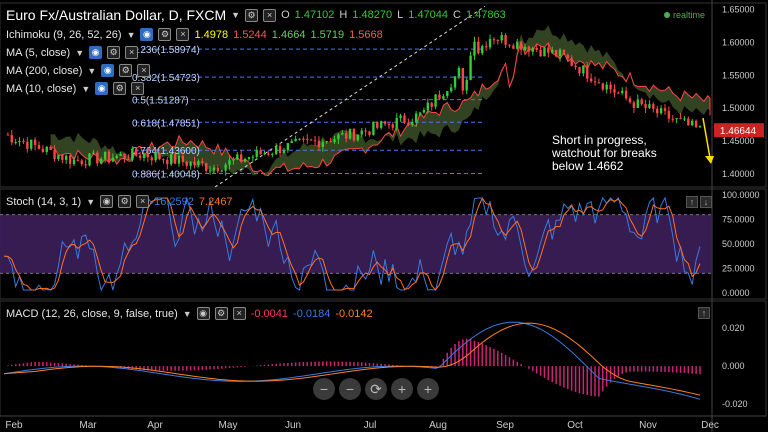 The width and height of the screenshot is (768, 432). Describe the element at coordinates (370, 425) in the screenshot. I see `time-tick-label: Jul` at that location.